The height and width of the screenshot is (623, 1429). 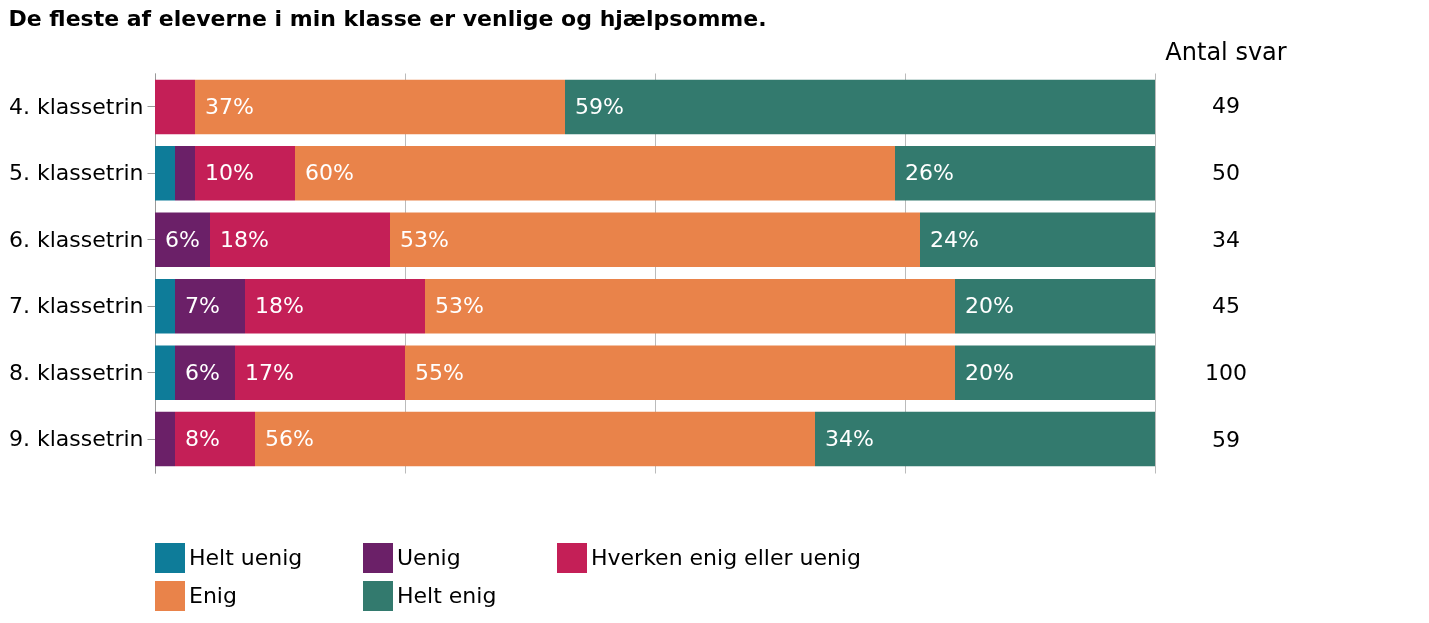 I want to click on y-tick-label: 6. klassetrin, so click(x=76, y=239).